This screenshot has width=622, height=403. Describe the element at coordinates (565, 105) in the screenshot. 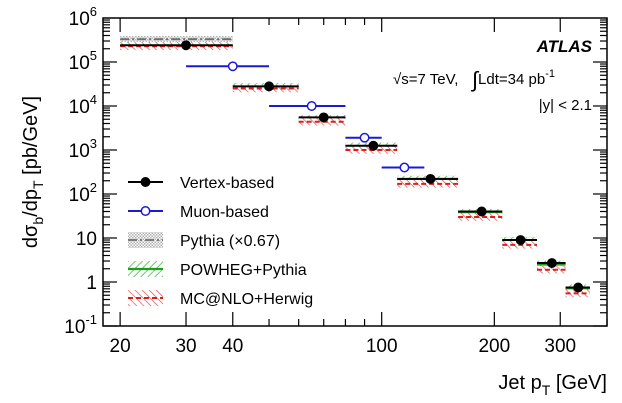

I see `rapidity-label: |y| < 2.1` at that location.